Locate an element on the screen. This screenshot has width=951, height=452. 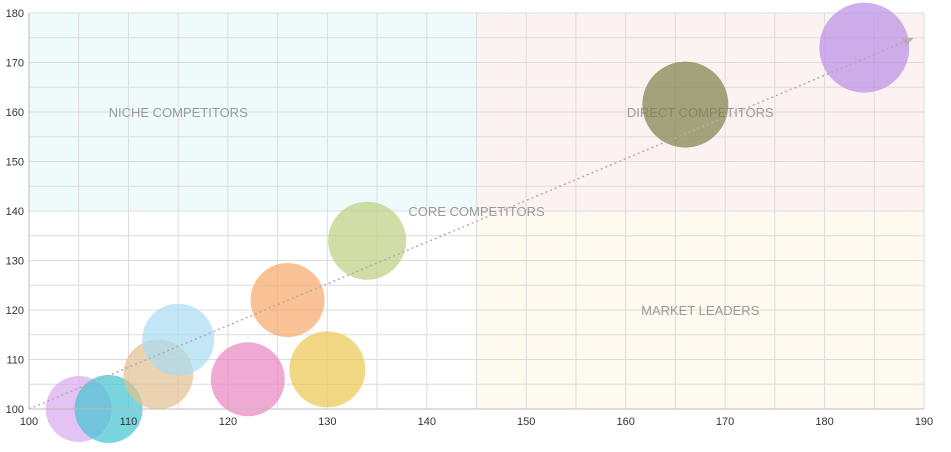
quadrant-label: MARKET LEADERS is located at coordinates (700, 310).